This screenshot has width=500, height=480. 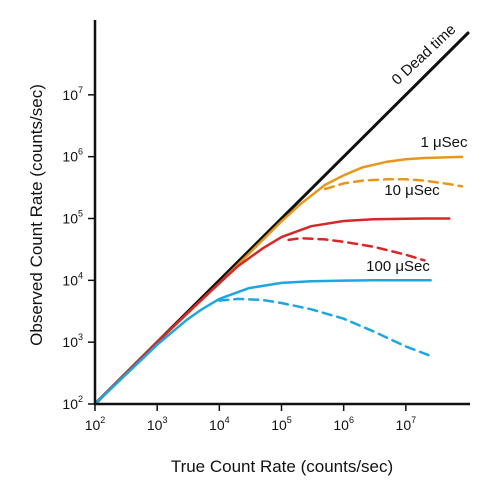 I want to click on series-line-10-sec-dashed, so click(x=356, y=249).